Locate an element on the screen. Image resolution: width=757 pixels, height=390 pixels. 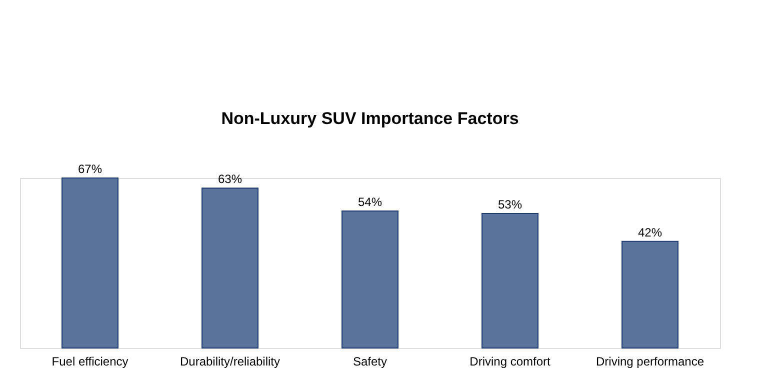
data-label: 42% is located at coordinates (650, 232).